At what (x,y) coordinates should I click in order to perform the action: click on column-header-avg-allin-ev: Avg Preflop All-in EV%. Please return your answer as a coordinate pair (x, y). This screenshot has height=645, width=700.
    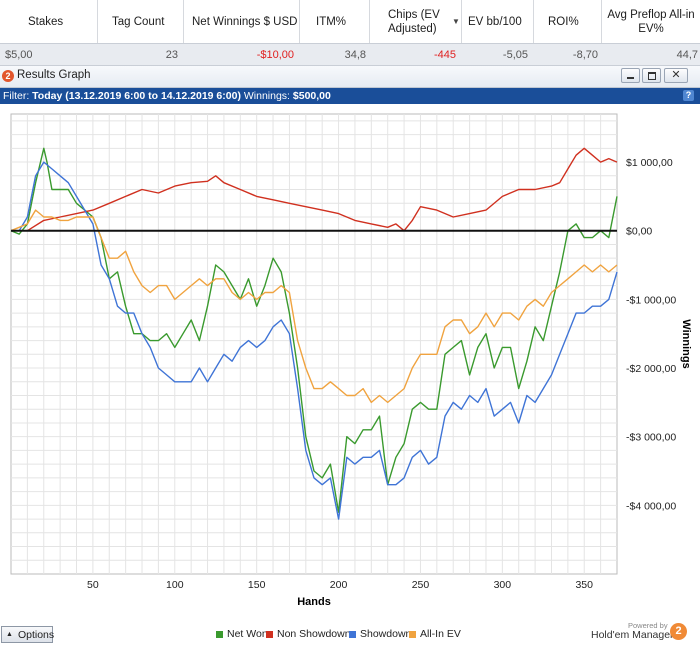
    Looking at the image, I should click on (651, 21).